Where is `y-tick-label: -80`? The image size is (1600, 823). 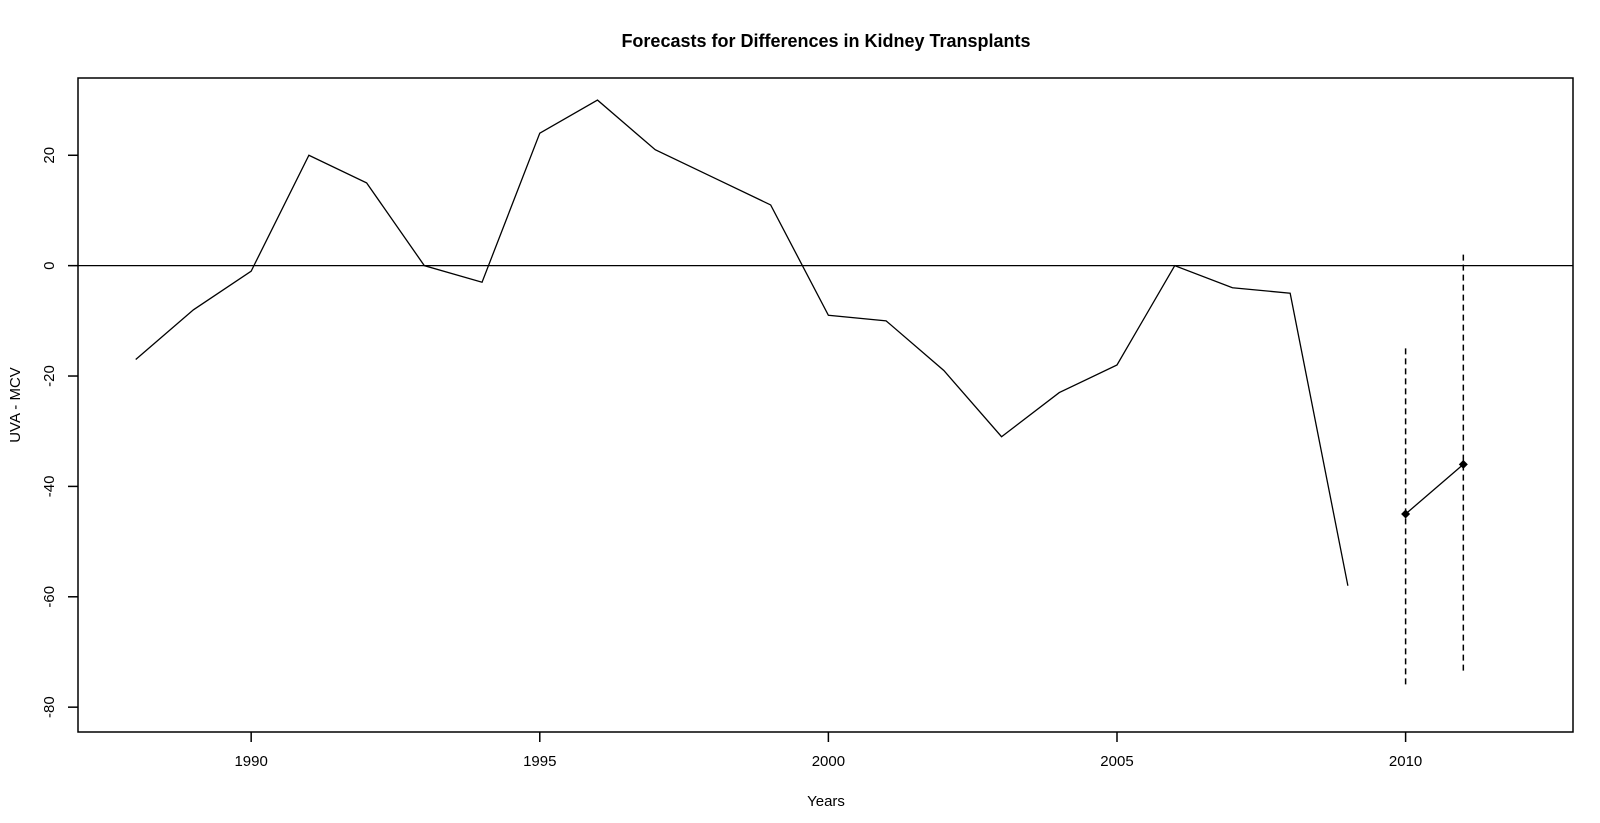 y-tick-label: -80 is located at coordinates (49, 707).